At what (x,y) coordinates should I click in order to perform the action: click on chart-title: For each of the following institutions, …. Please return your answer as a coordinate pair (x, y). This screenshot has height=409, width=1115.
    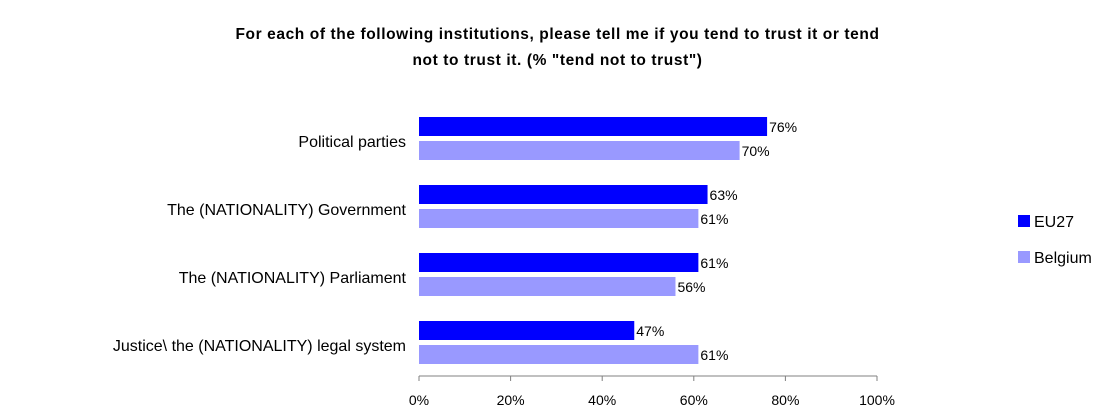
    Looking at the image, I should click on (557, 48).